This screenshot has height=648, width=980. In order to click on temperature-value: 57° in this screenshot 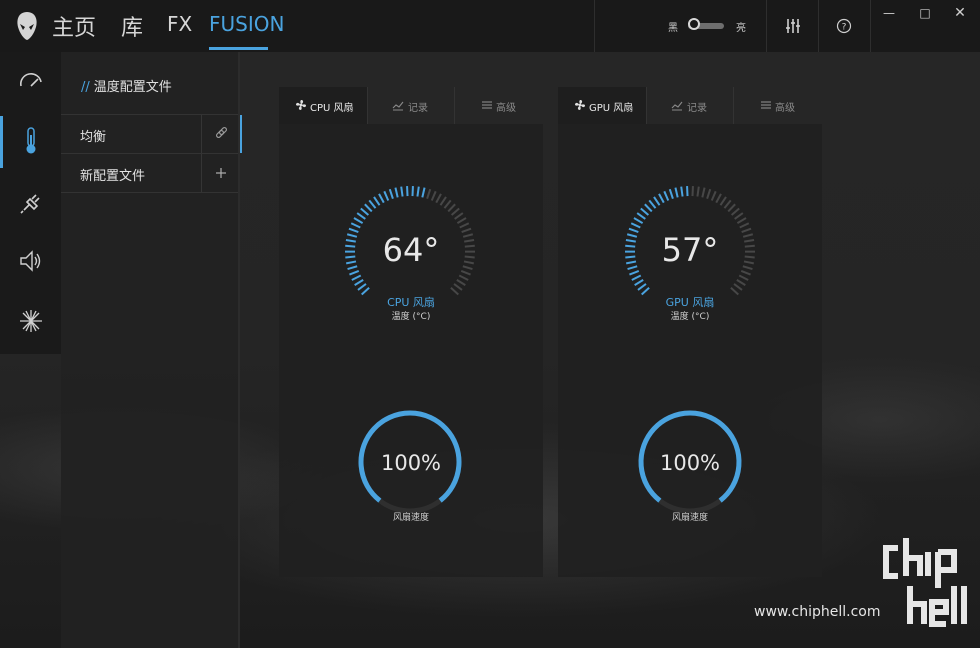, I will do `click(690, 250)`.